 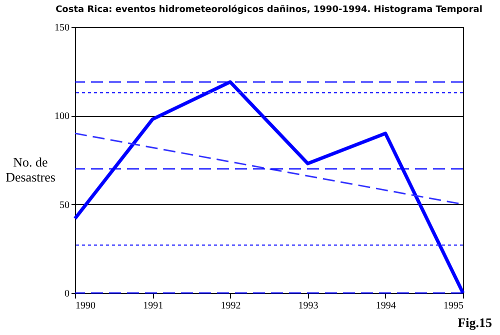 I want to click on y-tick-label: 150, so click(x=62, y=28).